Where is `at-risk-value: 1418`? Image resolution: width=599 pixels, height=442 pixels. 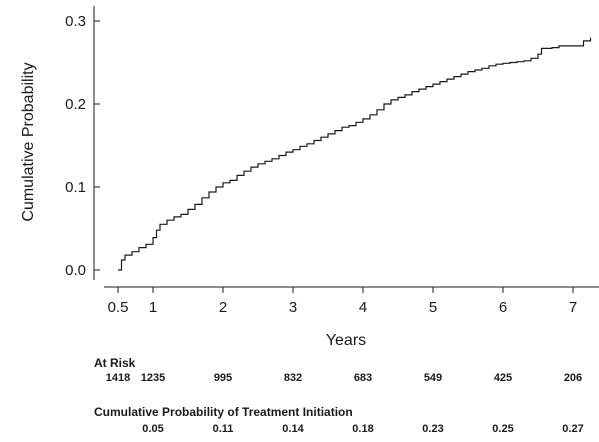 at-risk-value: 1418 is located at coordinates (118, 378).